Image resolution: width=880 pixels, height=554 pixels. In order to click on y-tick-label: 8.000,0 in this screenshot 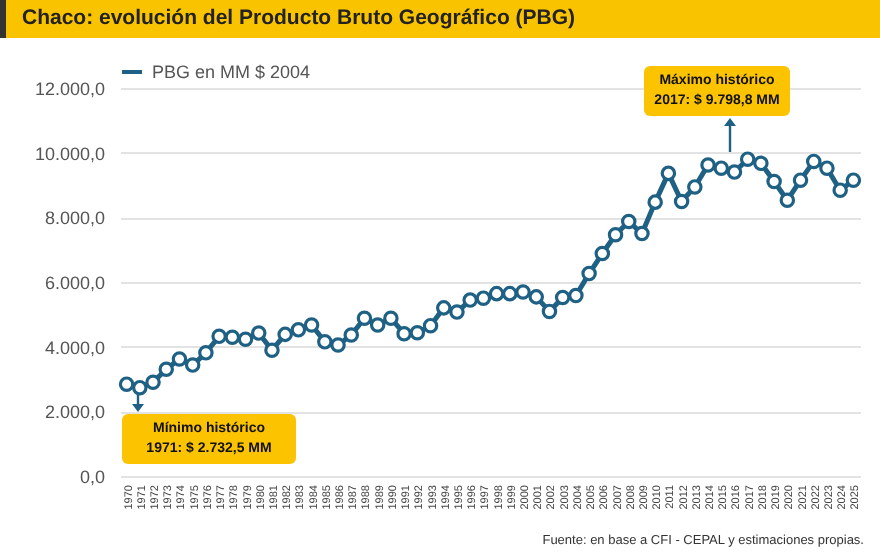, I will do `click(74, 218)`.